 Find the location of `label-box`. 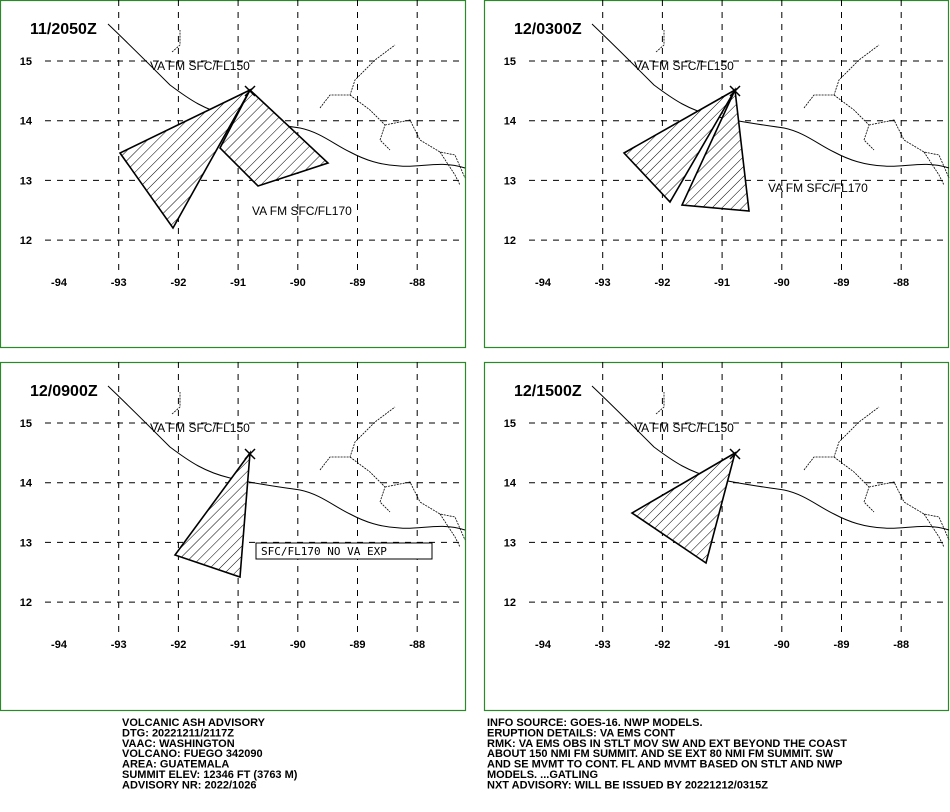

label-box is located at coordinates (344, 551).